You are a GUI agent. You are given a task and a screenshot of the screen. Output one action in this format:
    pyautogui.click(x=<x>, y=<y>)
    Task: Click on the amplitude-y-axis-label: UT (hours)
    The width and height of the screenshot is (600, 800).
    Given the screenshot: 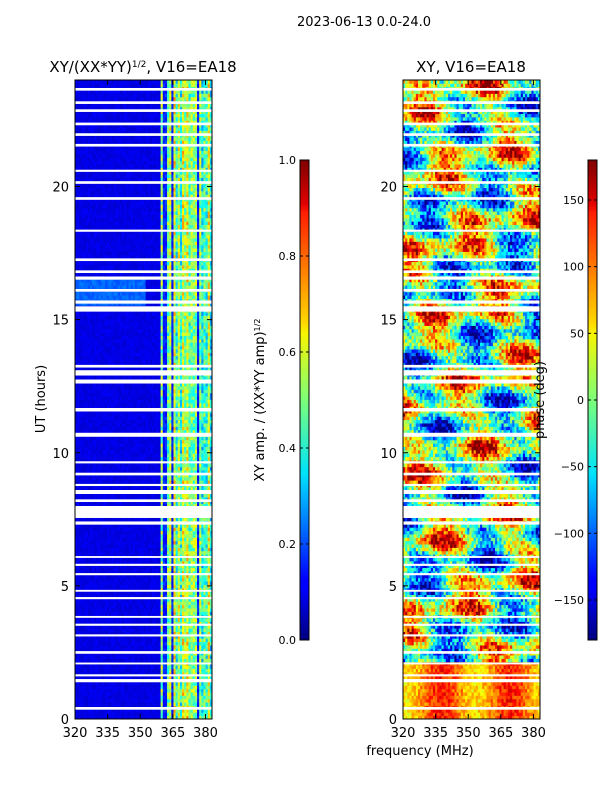 What is the action you would take?
    pyautogui.click(x=41, y=399)
    